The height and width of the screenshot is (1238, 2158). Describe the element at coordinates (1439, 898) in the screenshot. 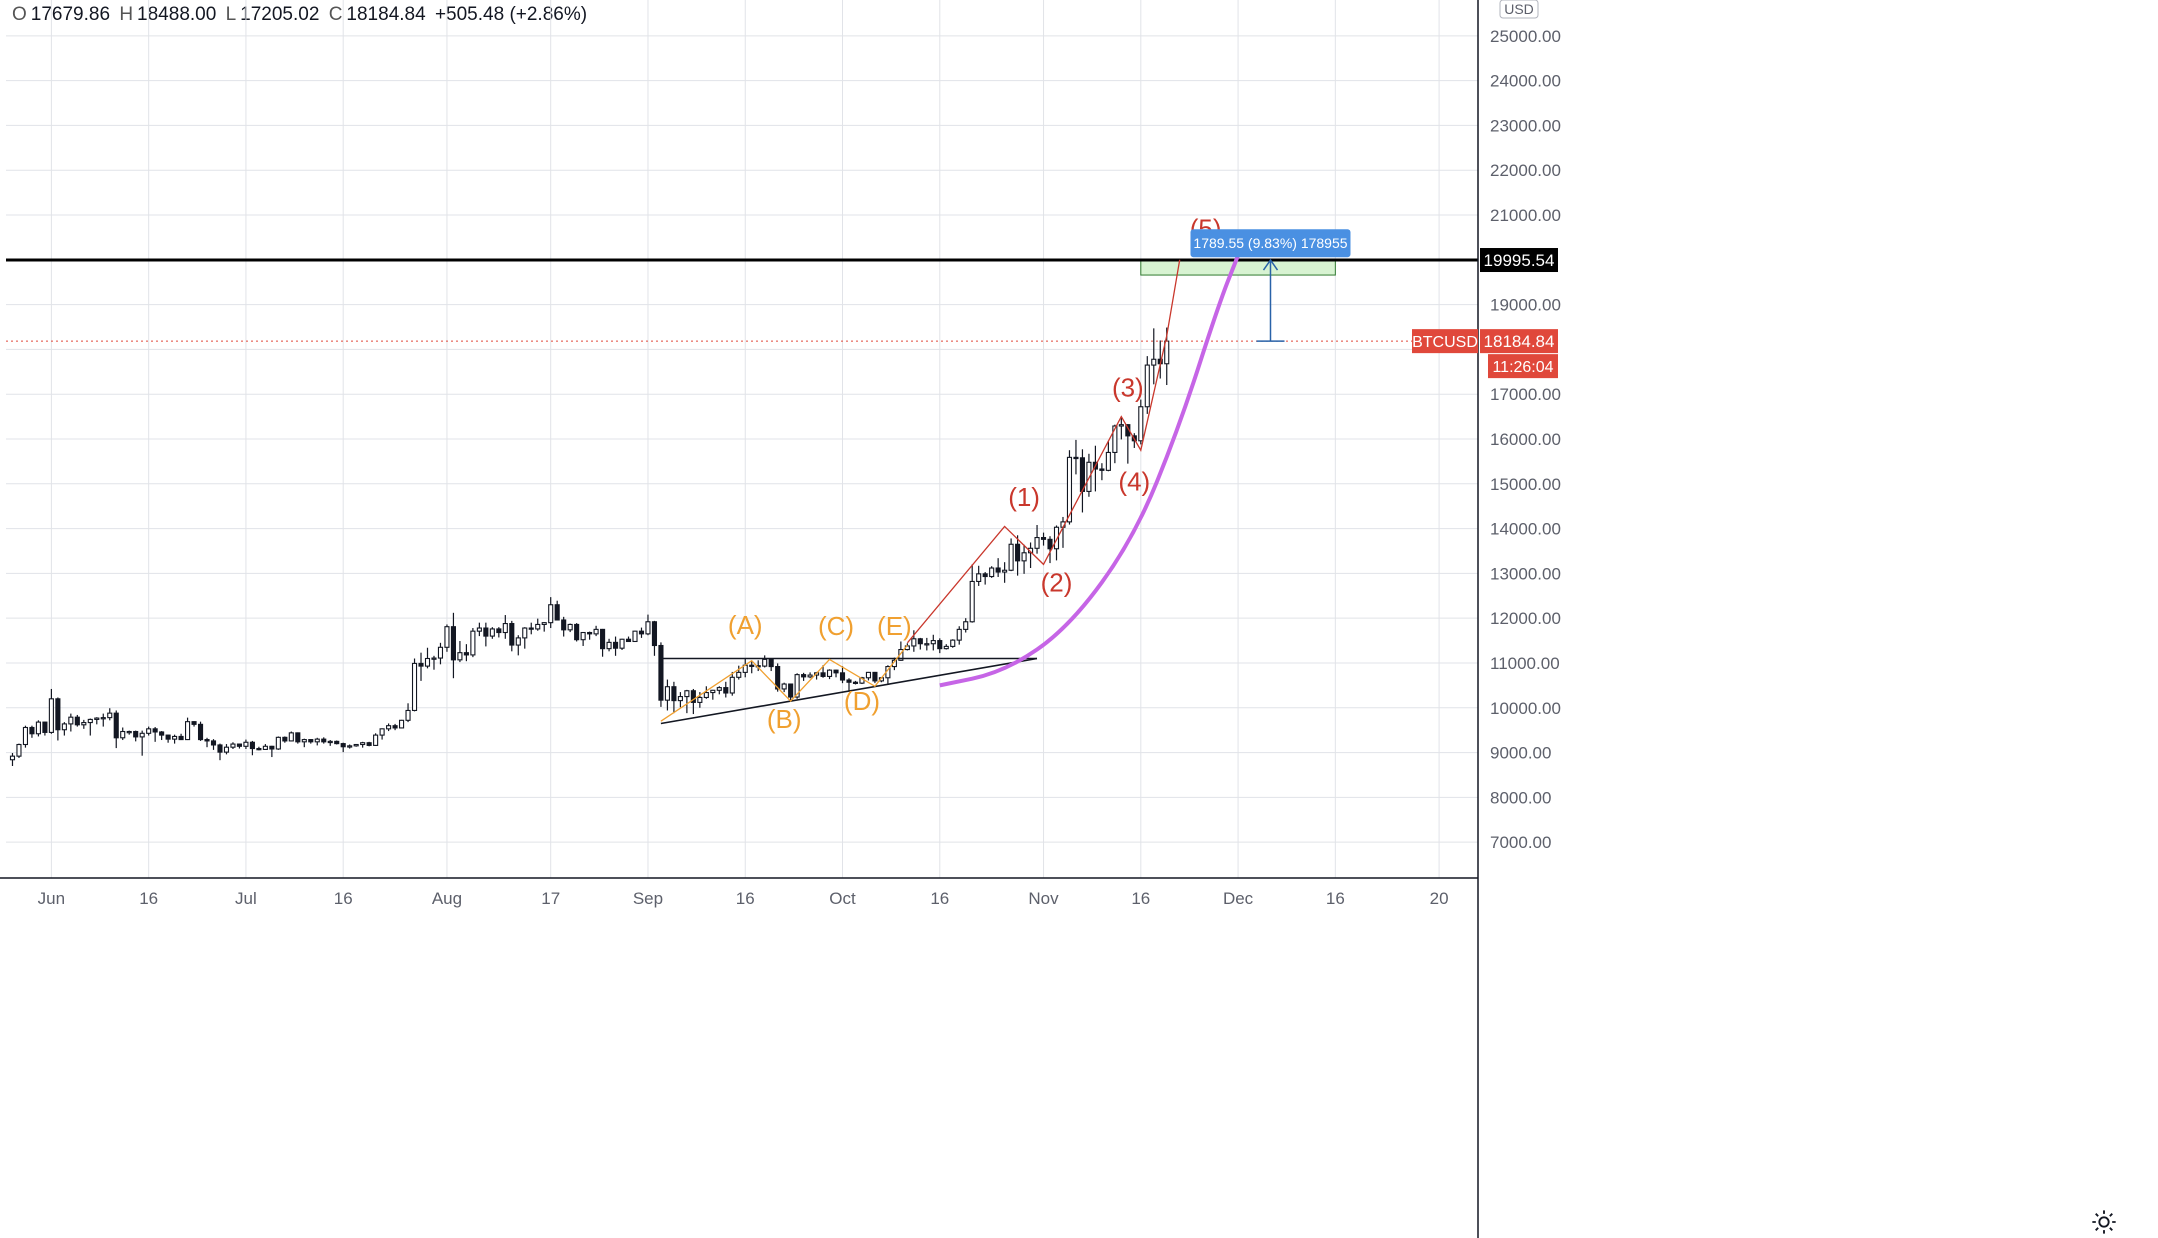

I see `time-tick-label: 20` at that location.